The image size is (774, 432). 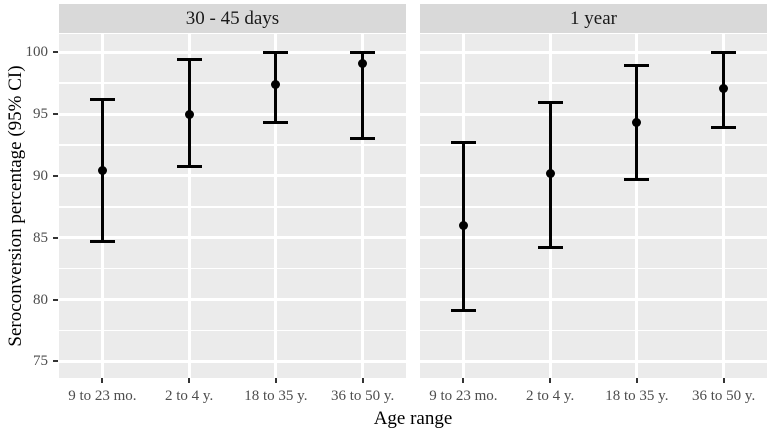 I want to click on facet-strip: 1 year, so click(x=593, y=18).